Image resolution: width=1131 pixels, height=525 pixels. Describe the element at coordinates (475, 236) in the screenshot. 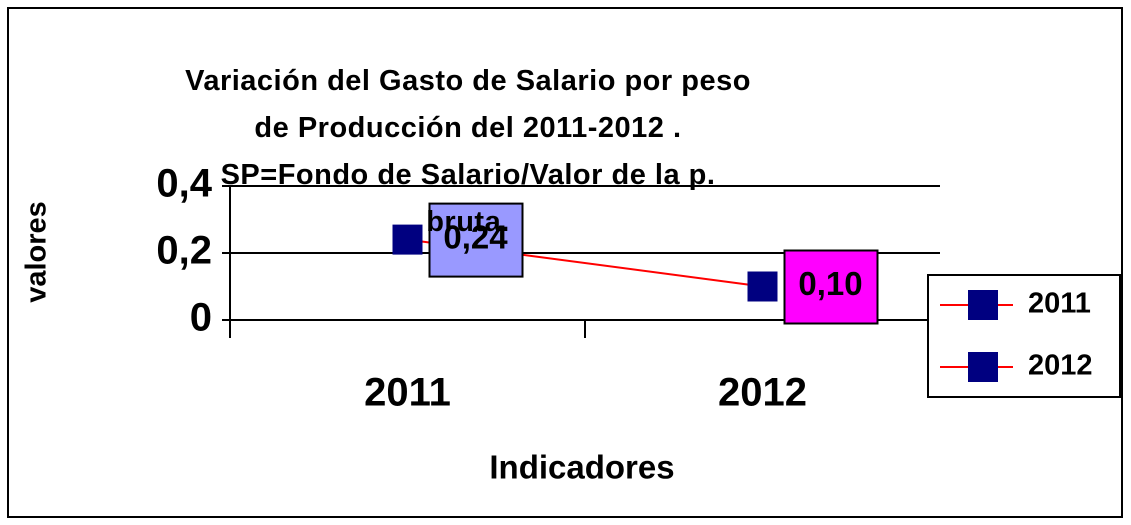

I see `data-label: 0,24` at that location.